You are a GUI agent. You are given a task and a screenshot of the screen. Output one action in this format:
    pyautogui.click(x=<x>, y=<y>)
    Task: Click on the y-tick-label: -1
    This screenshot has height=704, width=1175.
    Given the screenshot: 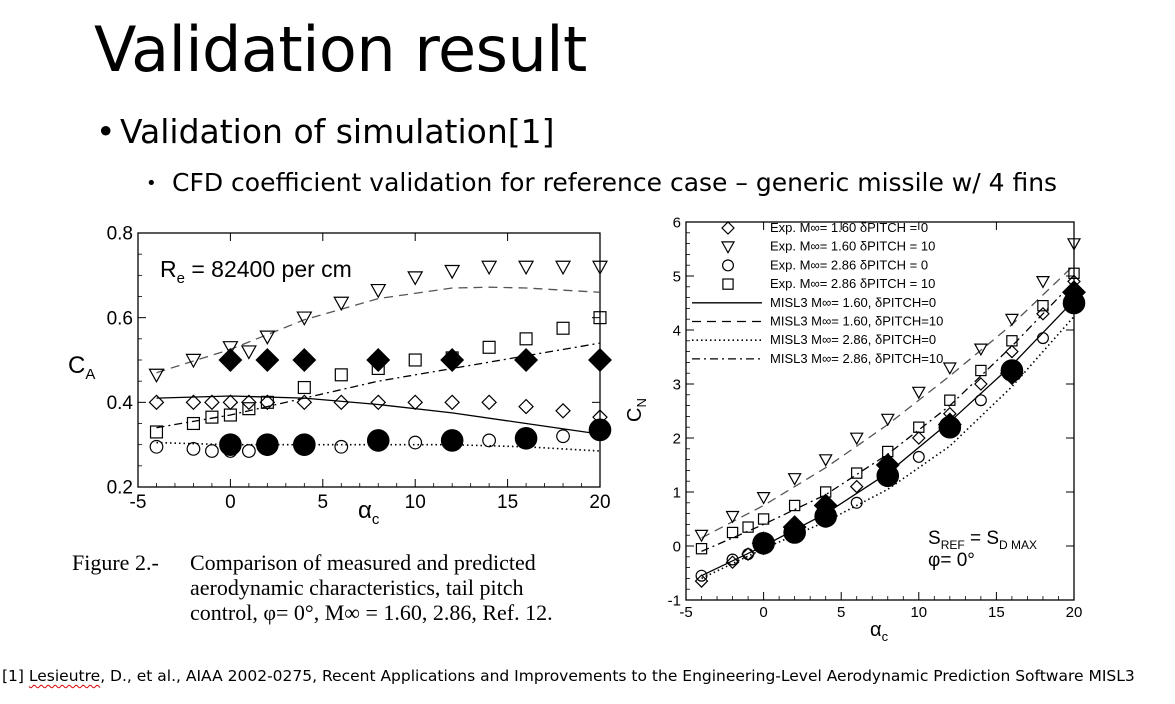 What is the action you would take?
    pyautogui.click(x=674, y=600)
    